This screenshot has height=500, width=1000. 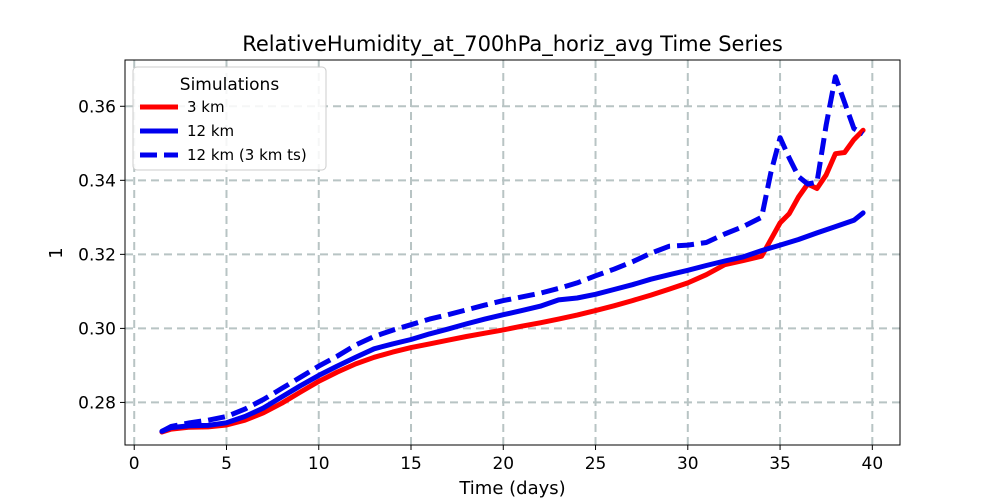 I want to click on y-tick-label: 0.28, so click(x=97, y=403).